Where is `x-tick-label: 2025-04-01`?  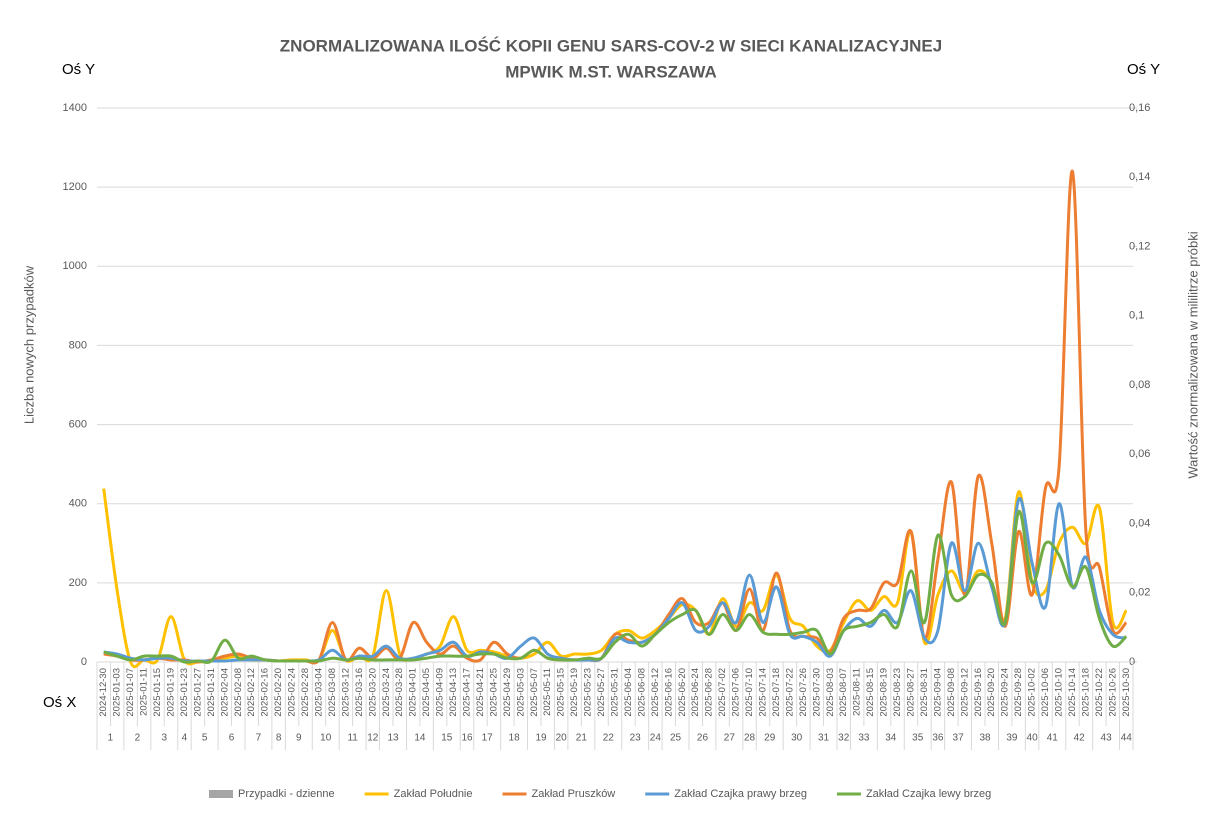
x-tick-label: 2025-04-01 is located at coordinates (413, 692).